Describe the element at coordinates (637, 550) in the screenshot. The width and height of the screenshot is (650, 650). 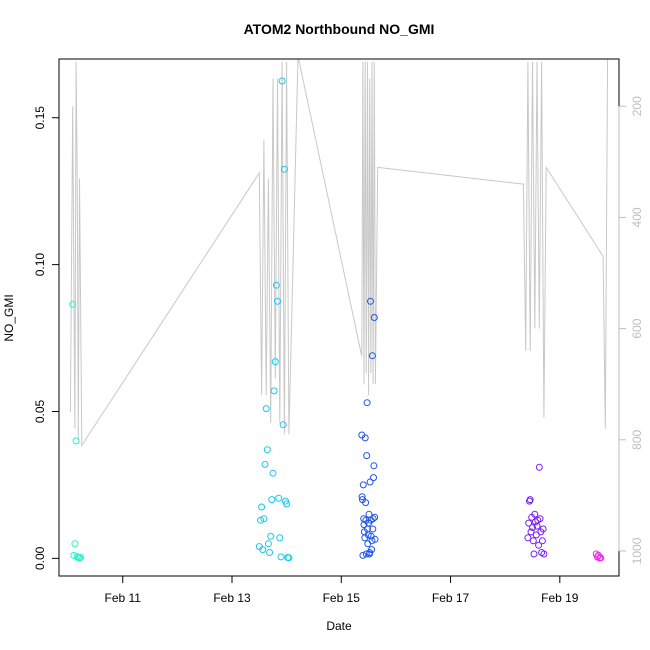
I see `y-right-tick-label: 1000` at that location.